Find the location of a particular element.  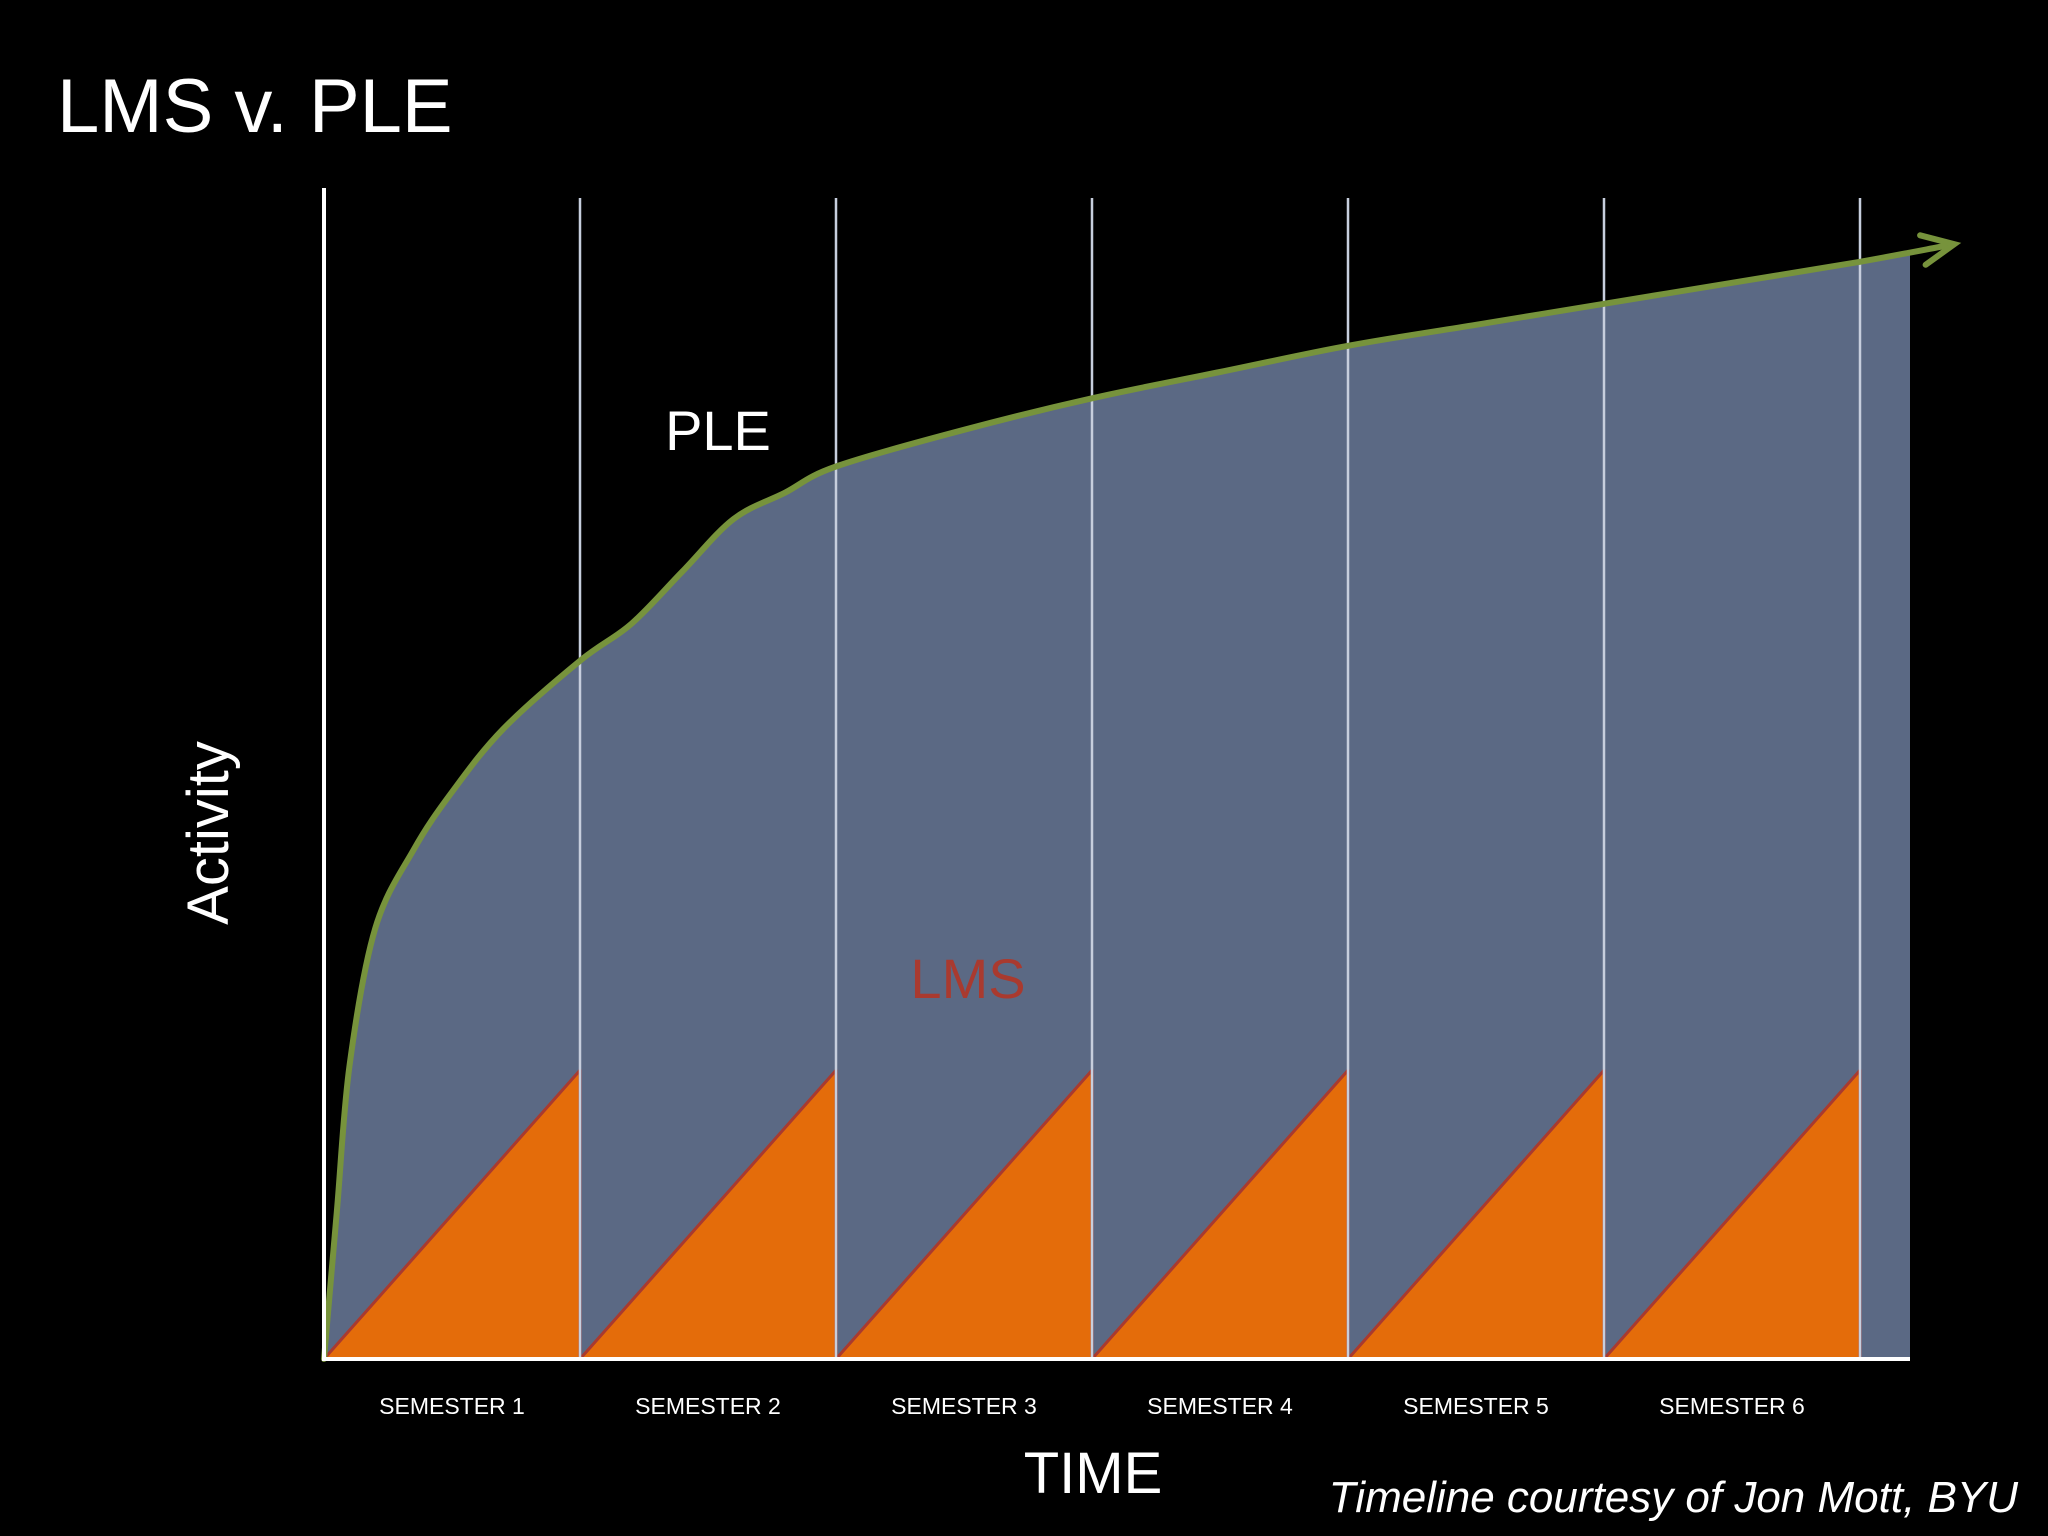

x-tick-label: SEMESTER 4 is located at coordinates (1220, 1406).